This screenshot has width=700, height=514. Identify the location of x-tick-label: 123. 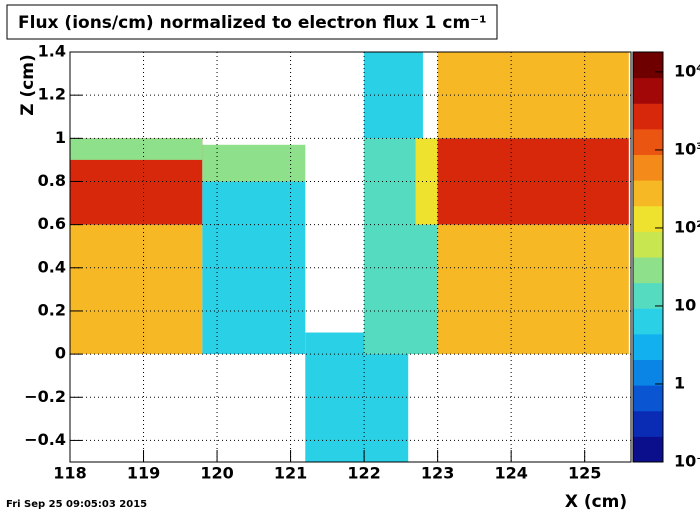
(437, 473).